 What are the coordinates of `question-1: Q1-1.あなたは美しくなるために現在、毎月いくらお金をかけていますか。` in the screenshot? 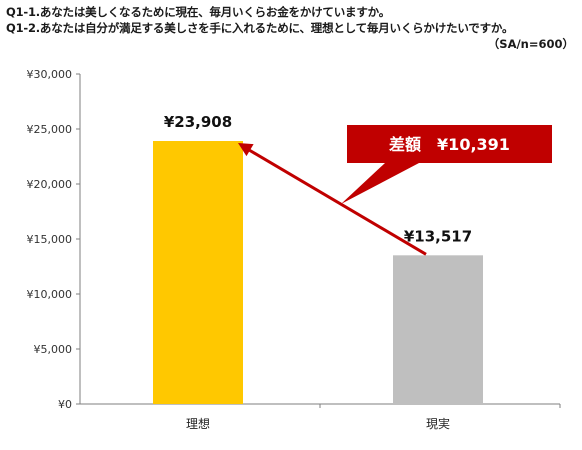 It's located at (198, 12).